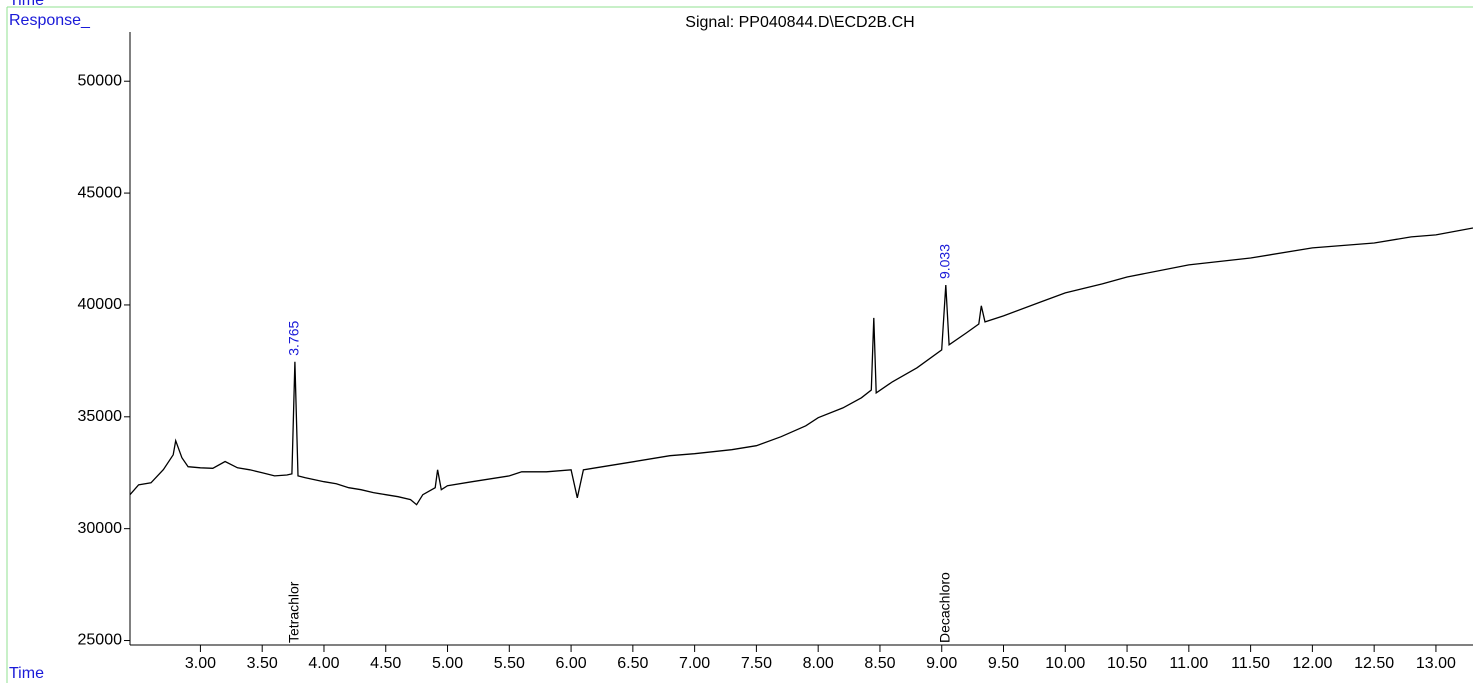 This screenshot has width=1473, height=683. I want to click on chart-title: Signal: PP040844.D\ECD2B.CH, so click(799, 22).